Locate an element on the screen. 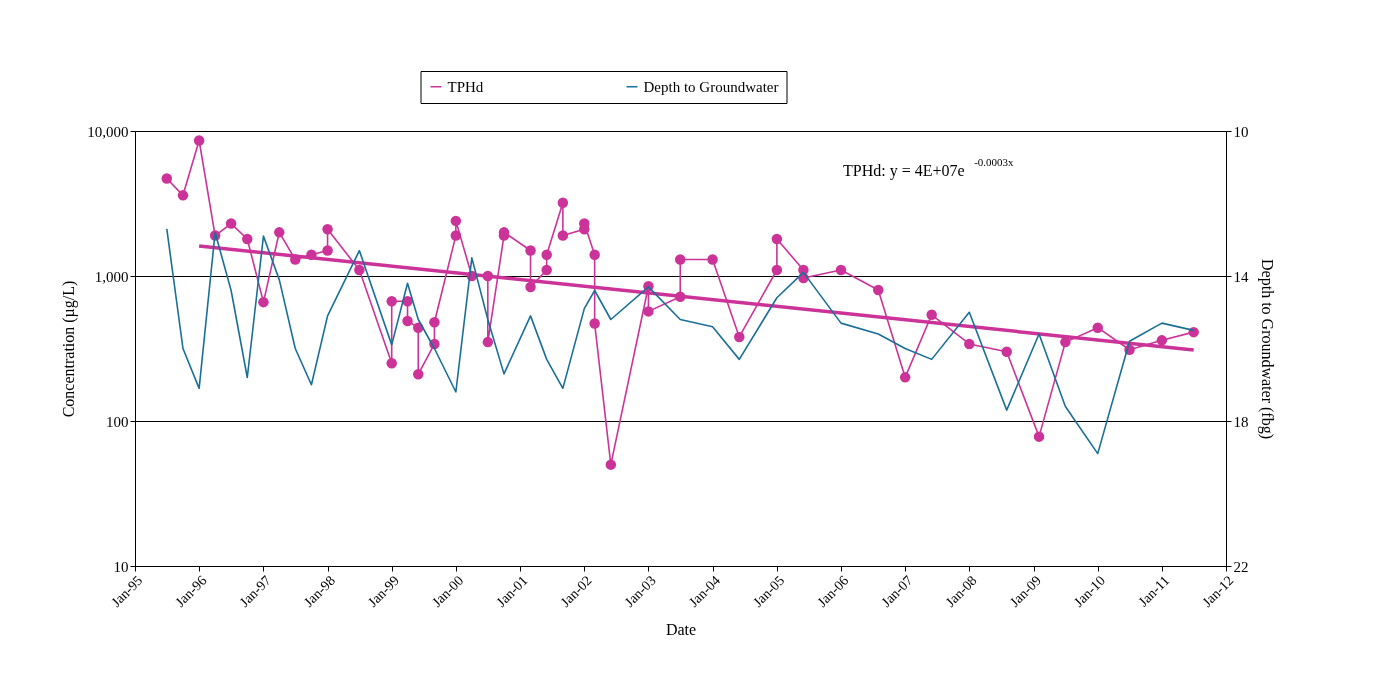 The width and height of the screenshot is (1384, 677). legend-label: Depth to Groundwater is located at coordinates (711, 86).